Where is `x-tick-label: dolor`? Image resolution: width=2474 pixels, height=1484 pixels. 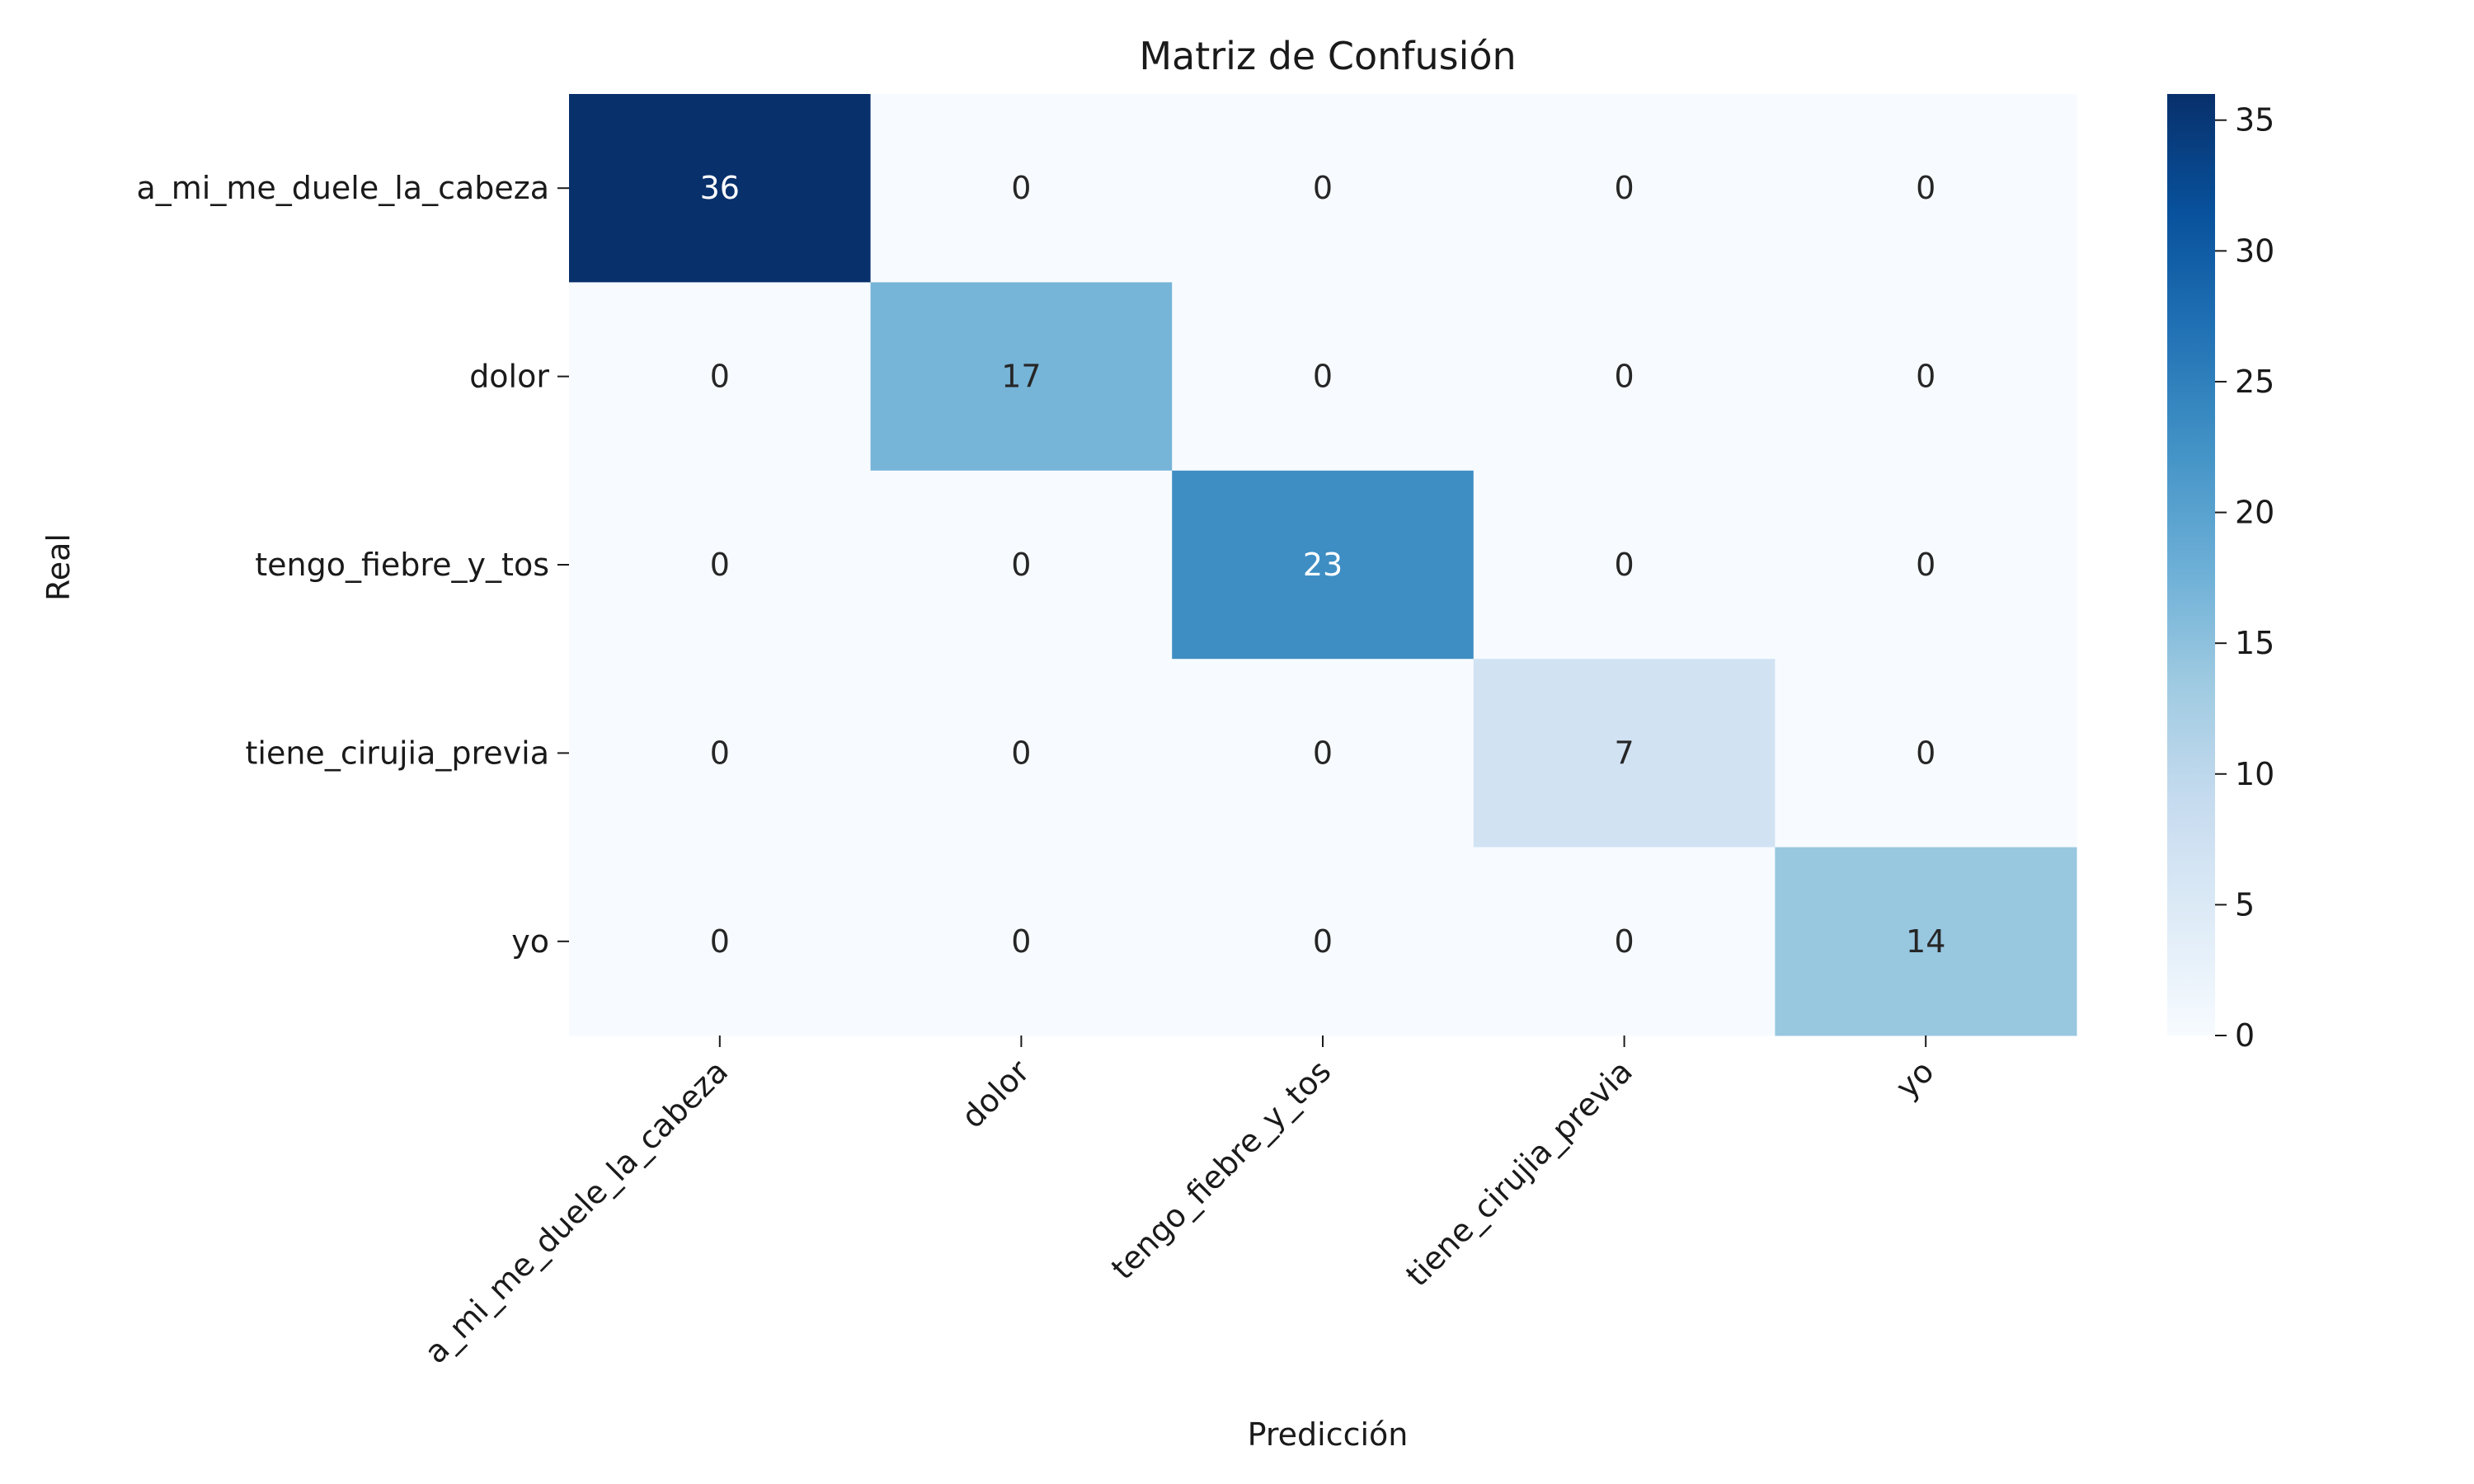 x-tick-label: dolor is located at coordinates (995, 1094).